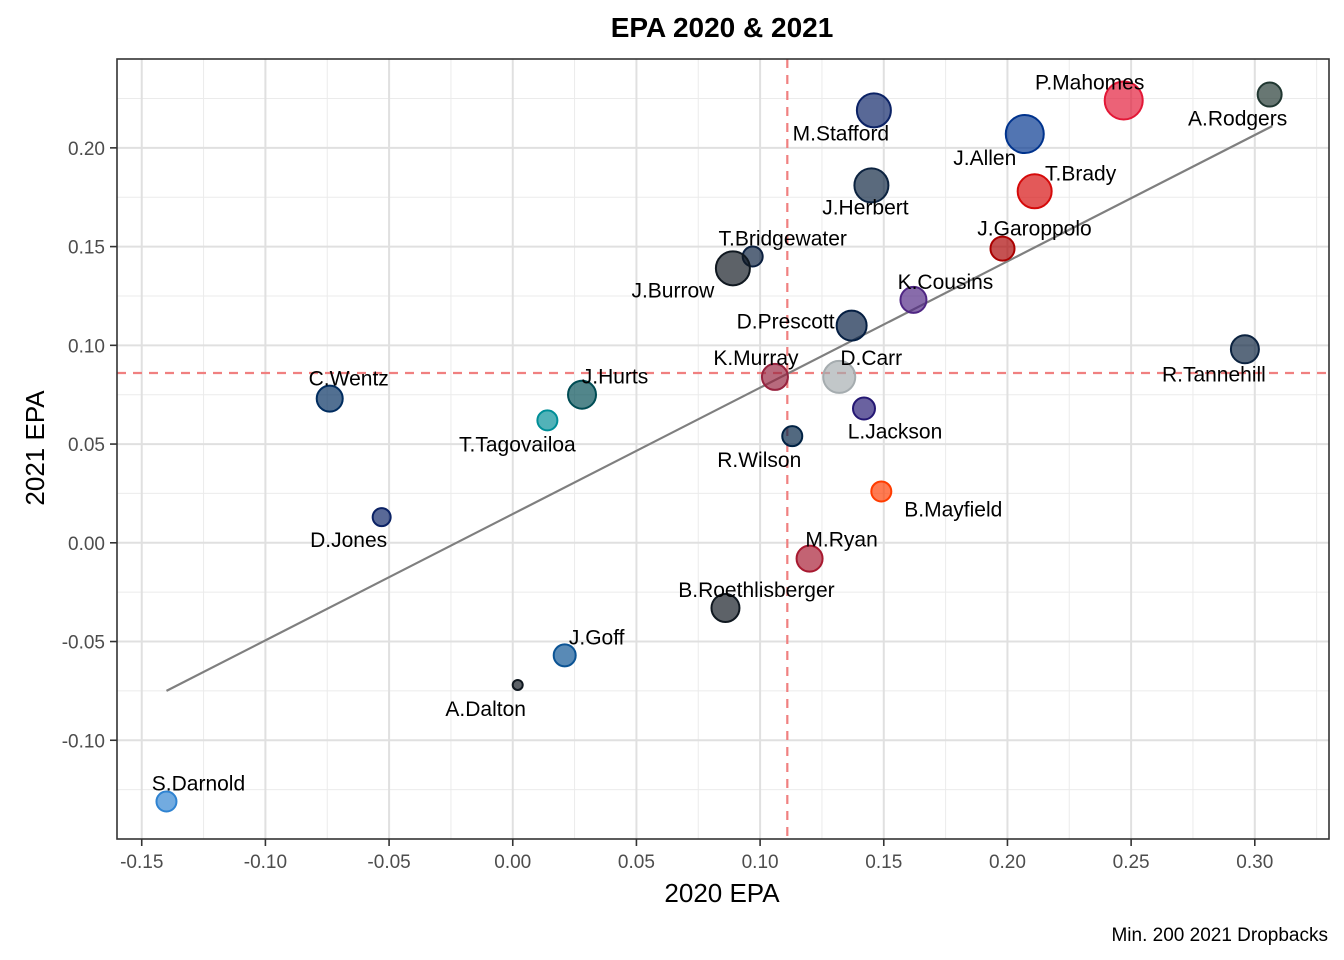 Image resolution: width=1344 pixels, height=960 pixels. What do you see at coordinates (86, 346) in the screenshot?
I see `y-tick-label: 0.10` at bounding box center [86, 346].